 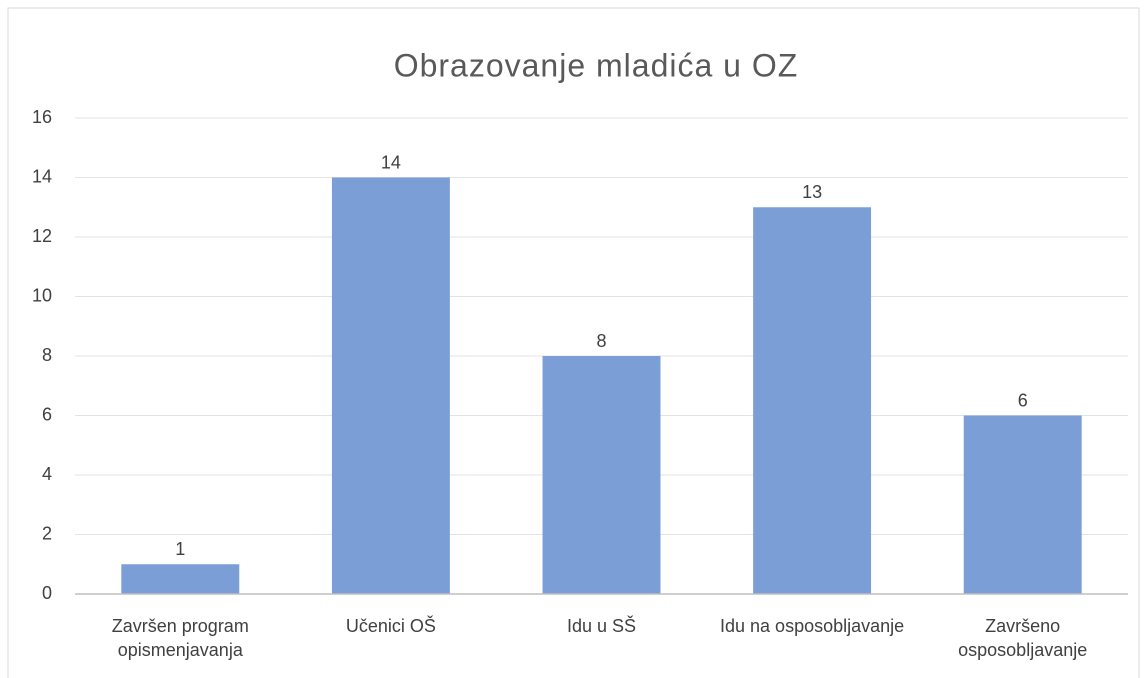 I want to click on x-tick-label: Idu u SŠ, so click(x=601, y=626).